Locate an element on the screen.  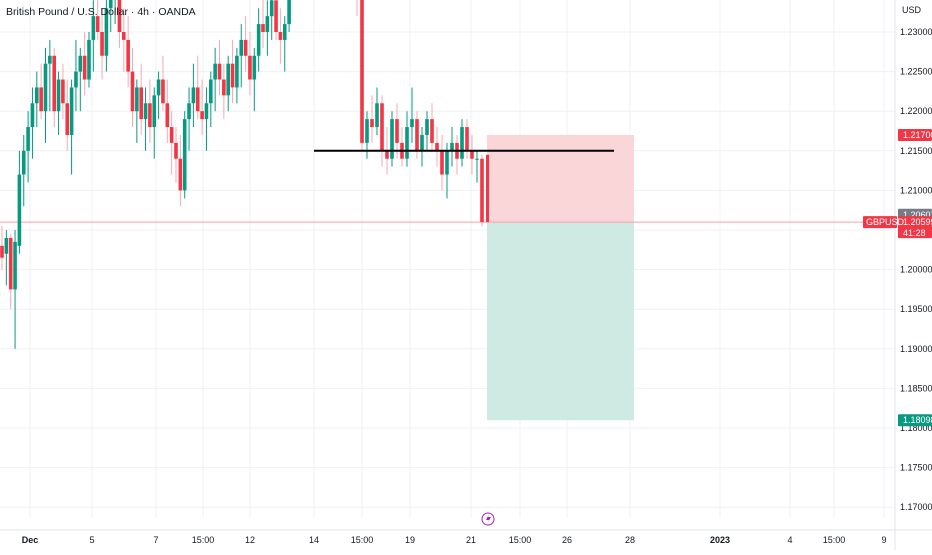
take-profit-zone is located at coordinates (560, 321).